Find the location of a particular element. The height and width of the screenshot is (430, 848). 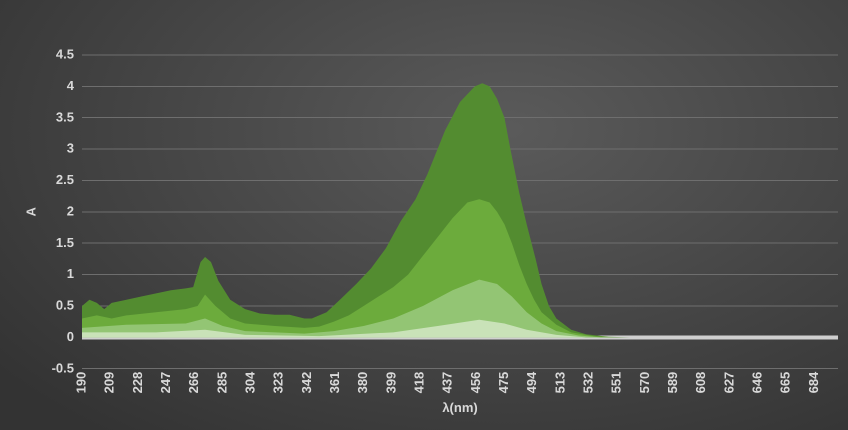

x-tick-label: 266 is located at coordinates (194, 383).